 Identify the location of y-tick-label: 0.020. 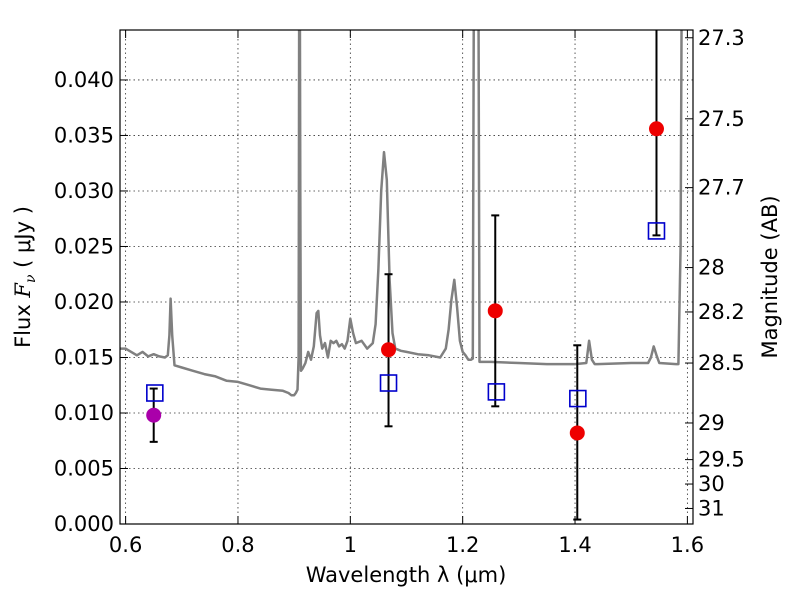
(84, 302).